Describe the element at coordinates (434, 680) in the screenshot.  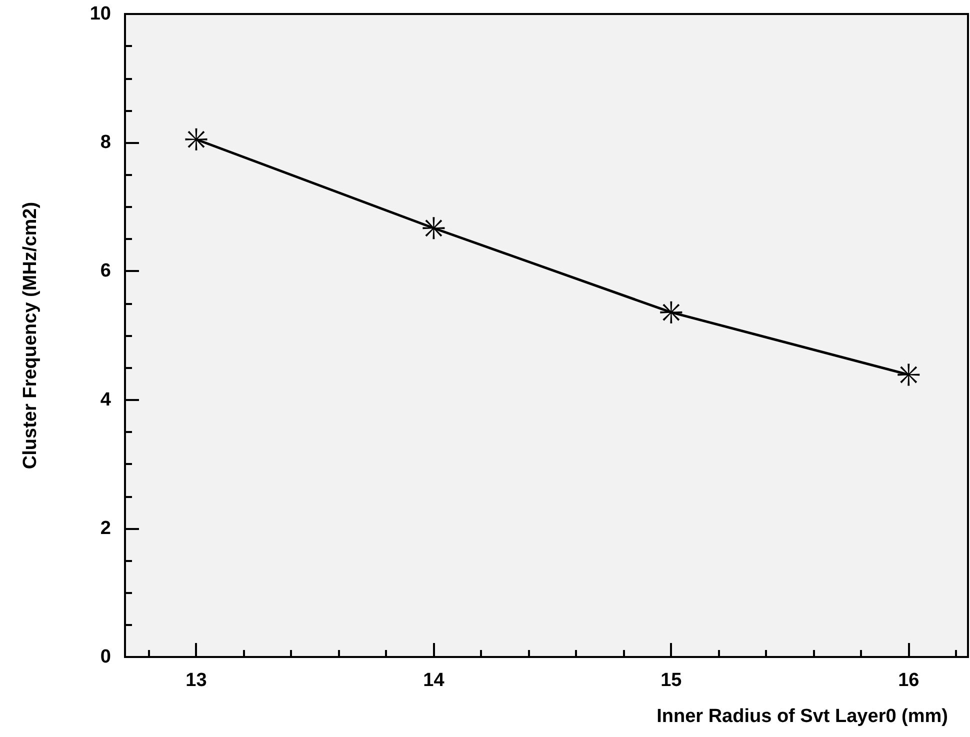
I see `x-tick-label: 14` at that location.